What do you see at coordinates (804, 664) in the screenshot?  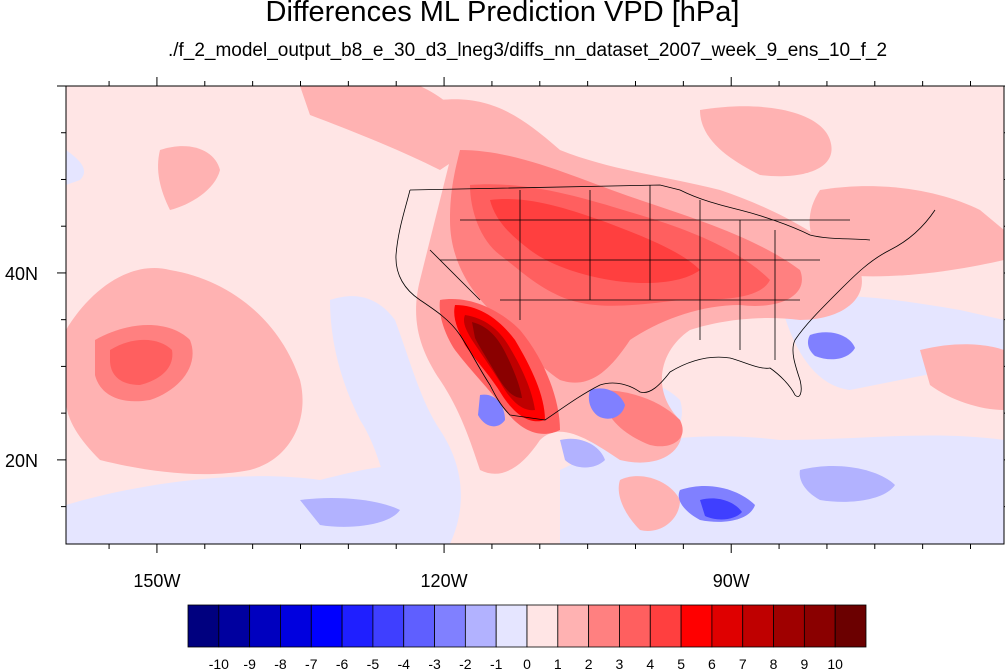 I see `colorbar-label: 9` at bounding box center [804, 664].